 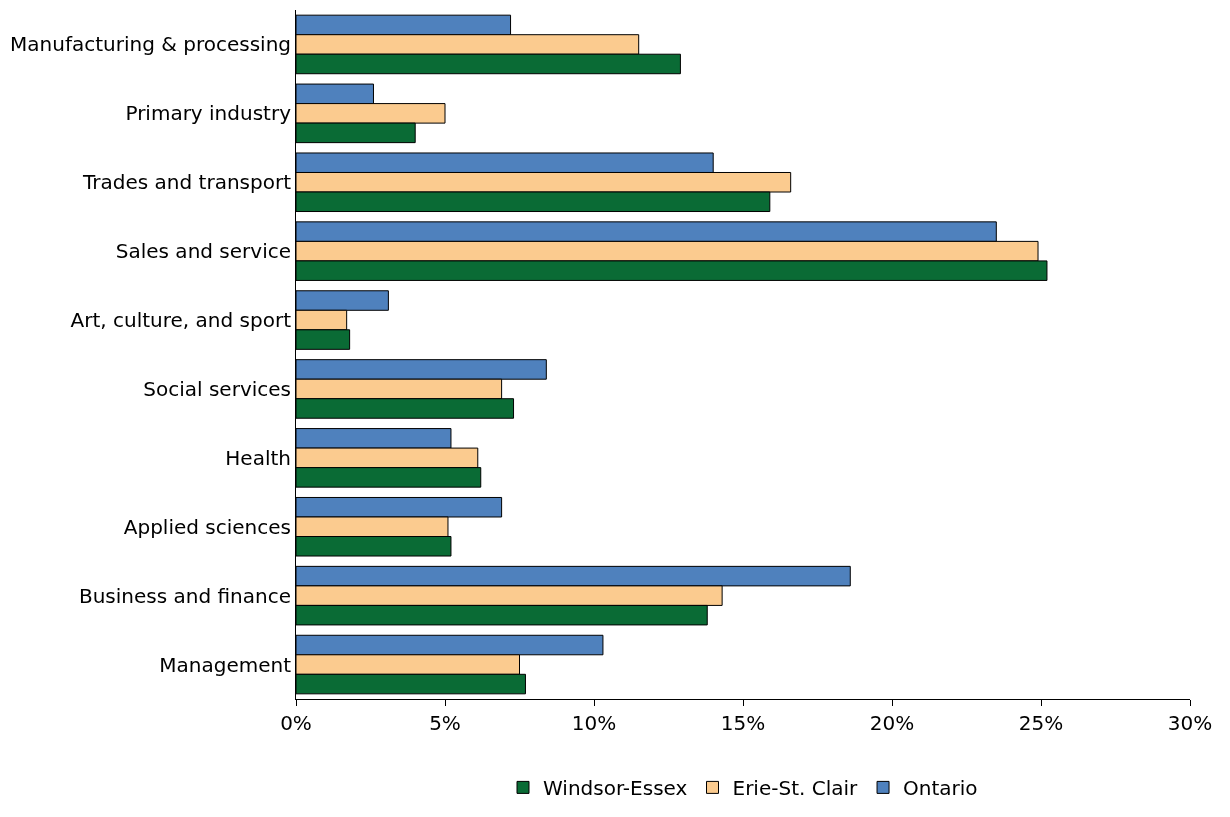 I want to click on x-tick-label: 0%, so click(x=296, y=723).